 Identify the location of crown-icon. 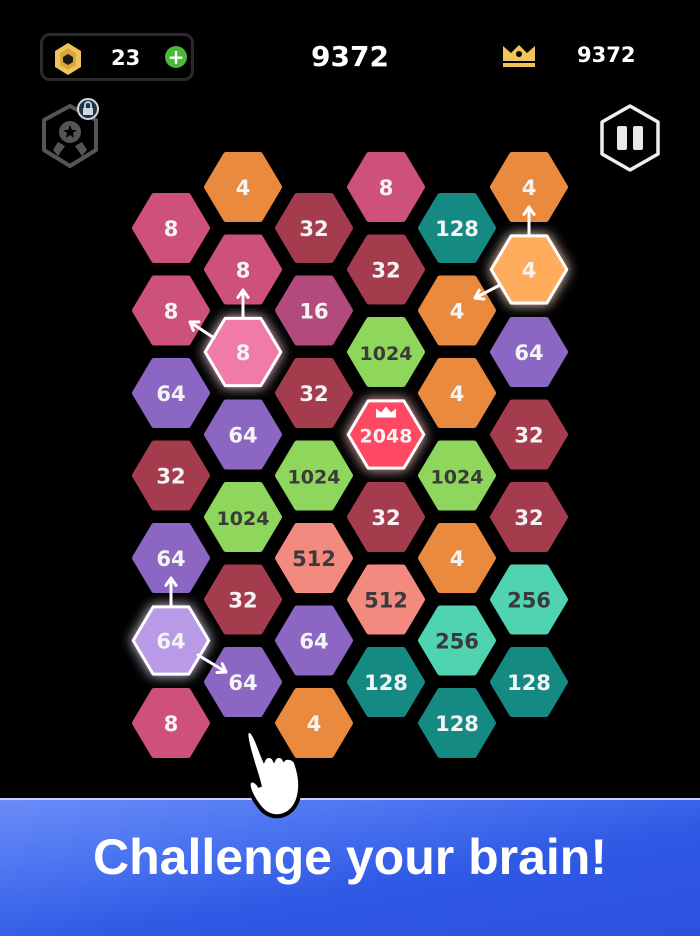
(519, 56).